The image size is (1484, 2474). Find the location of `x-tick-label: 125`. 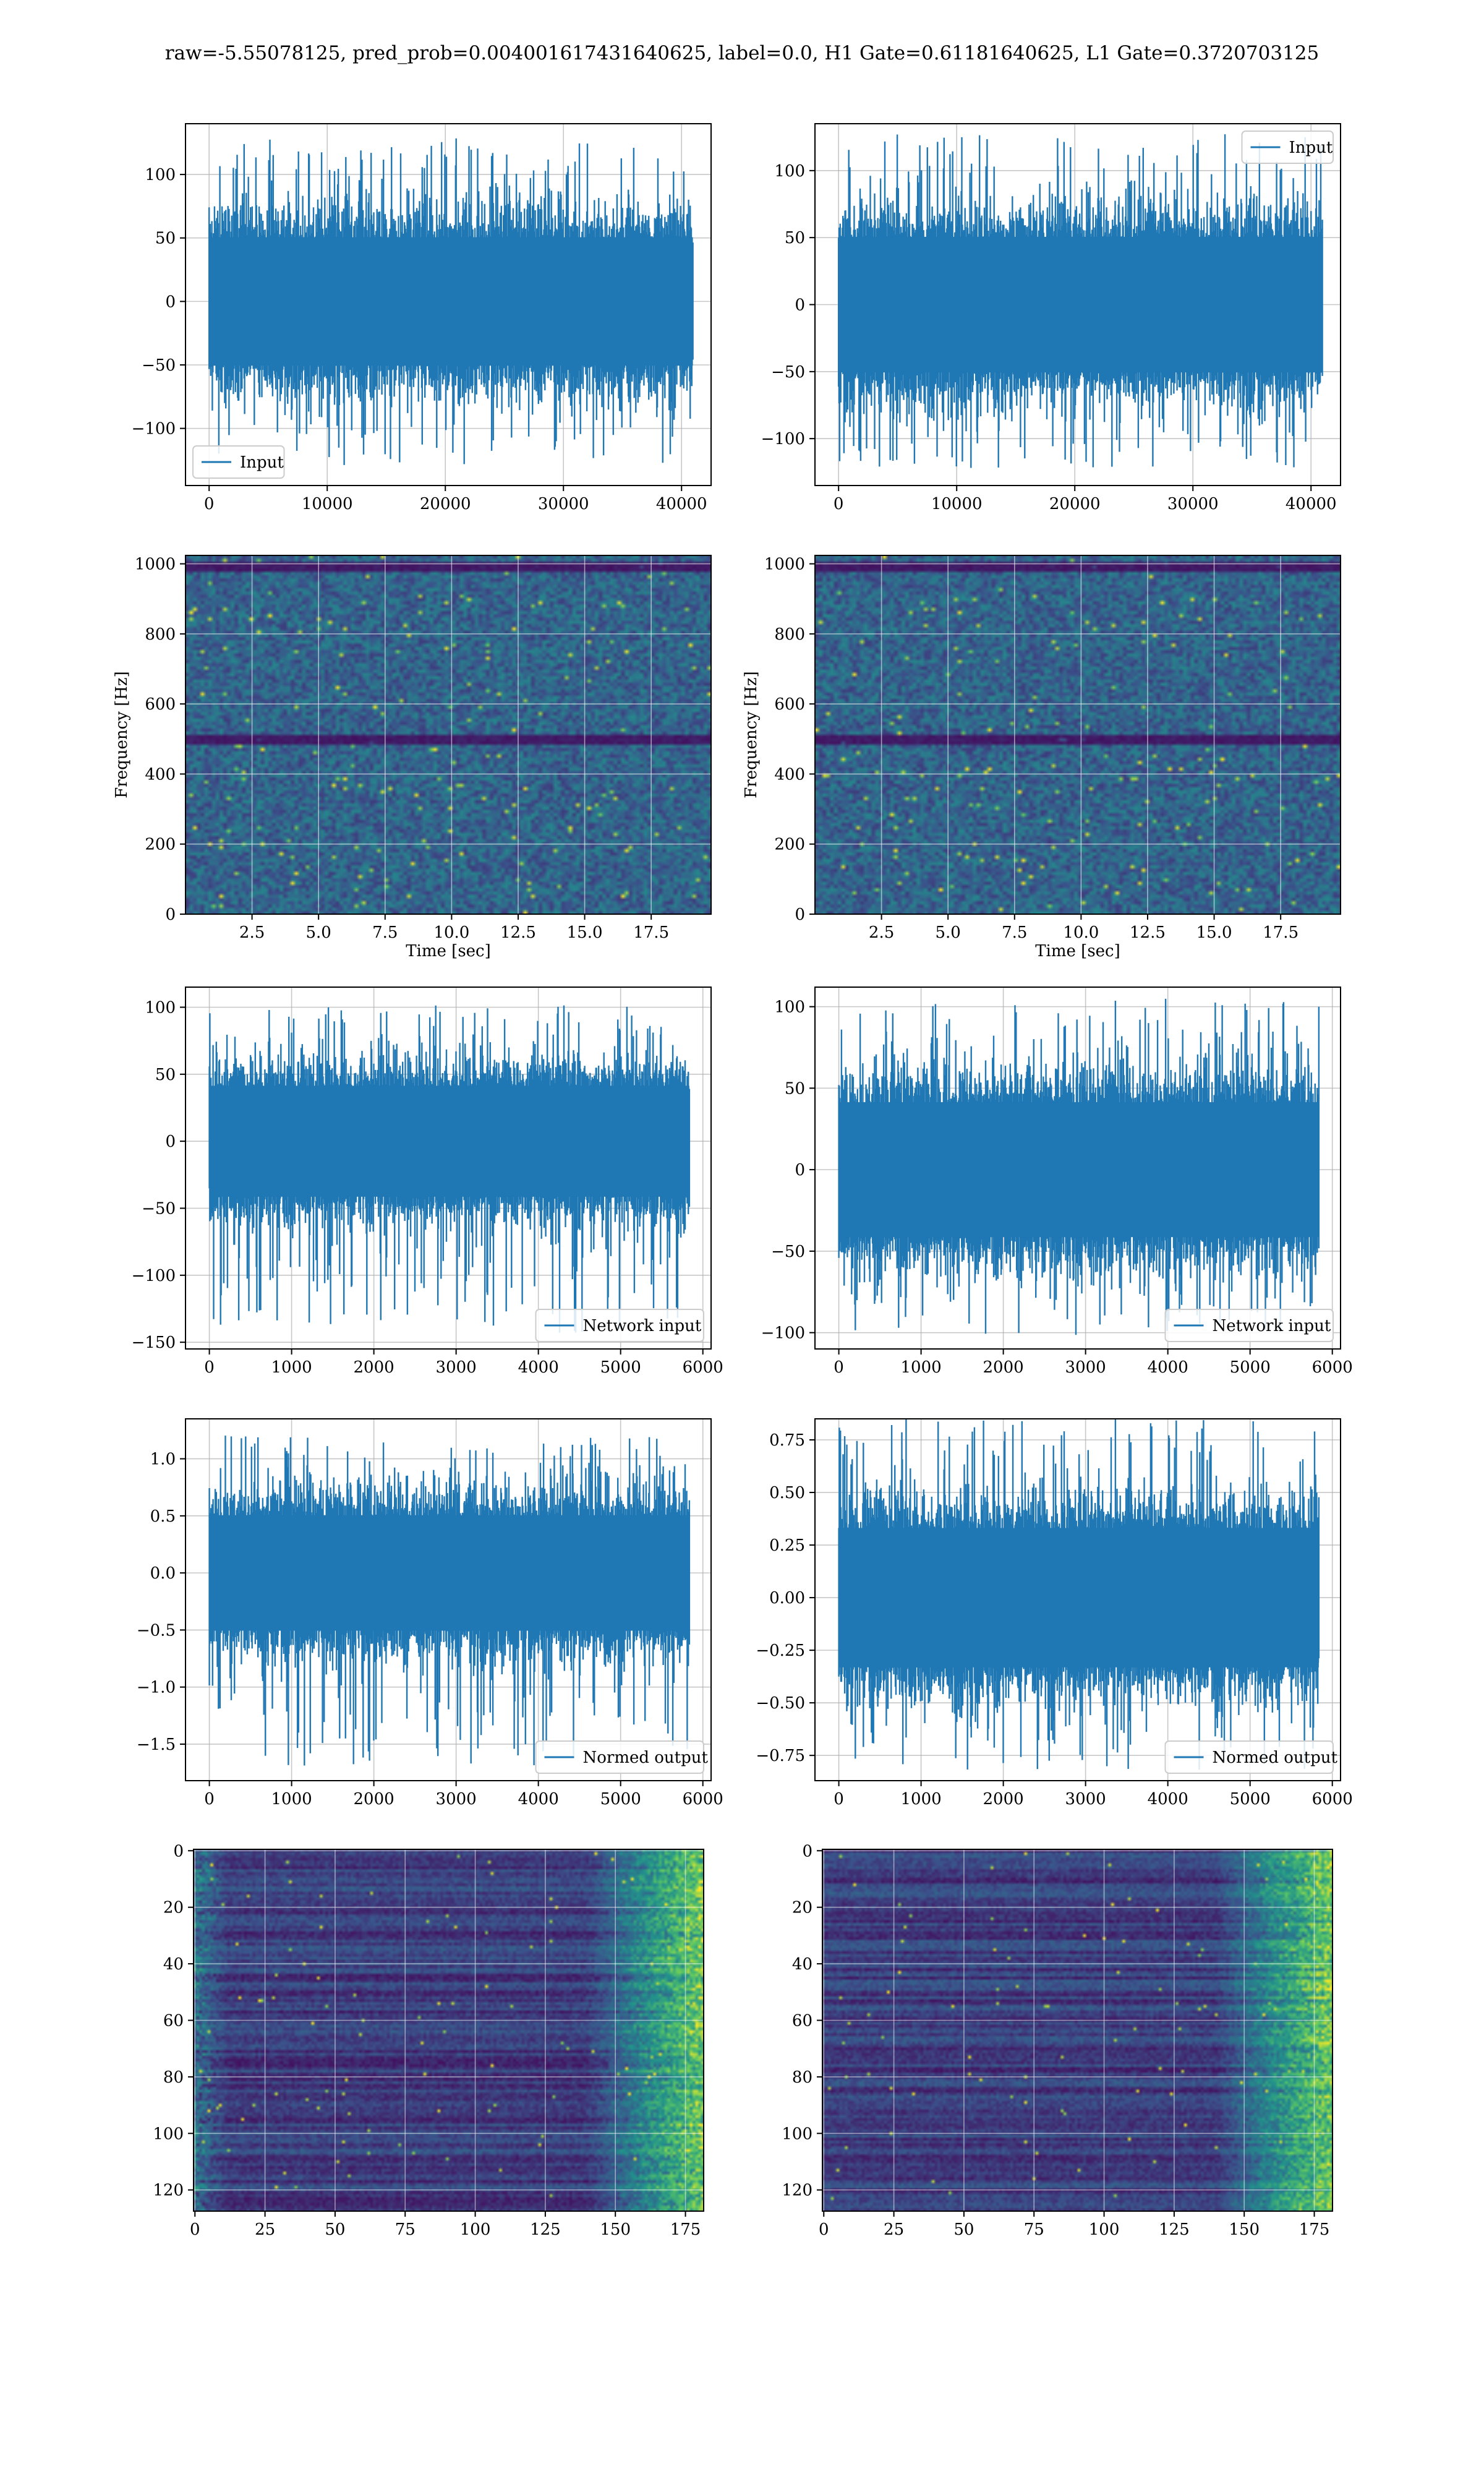

x-tick-label: 125 is located at coordinates (545, 2229).